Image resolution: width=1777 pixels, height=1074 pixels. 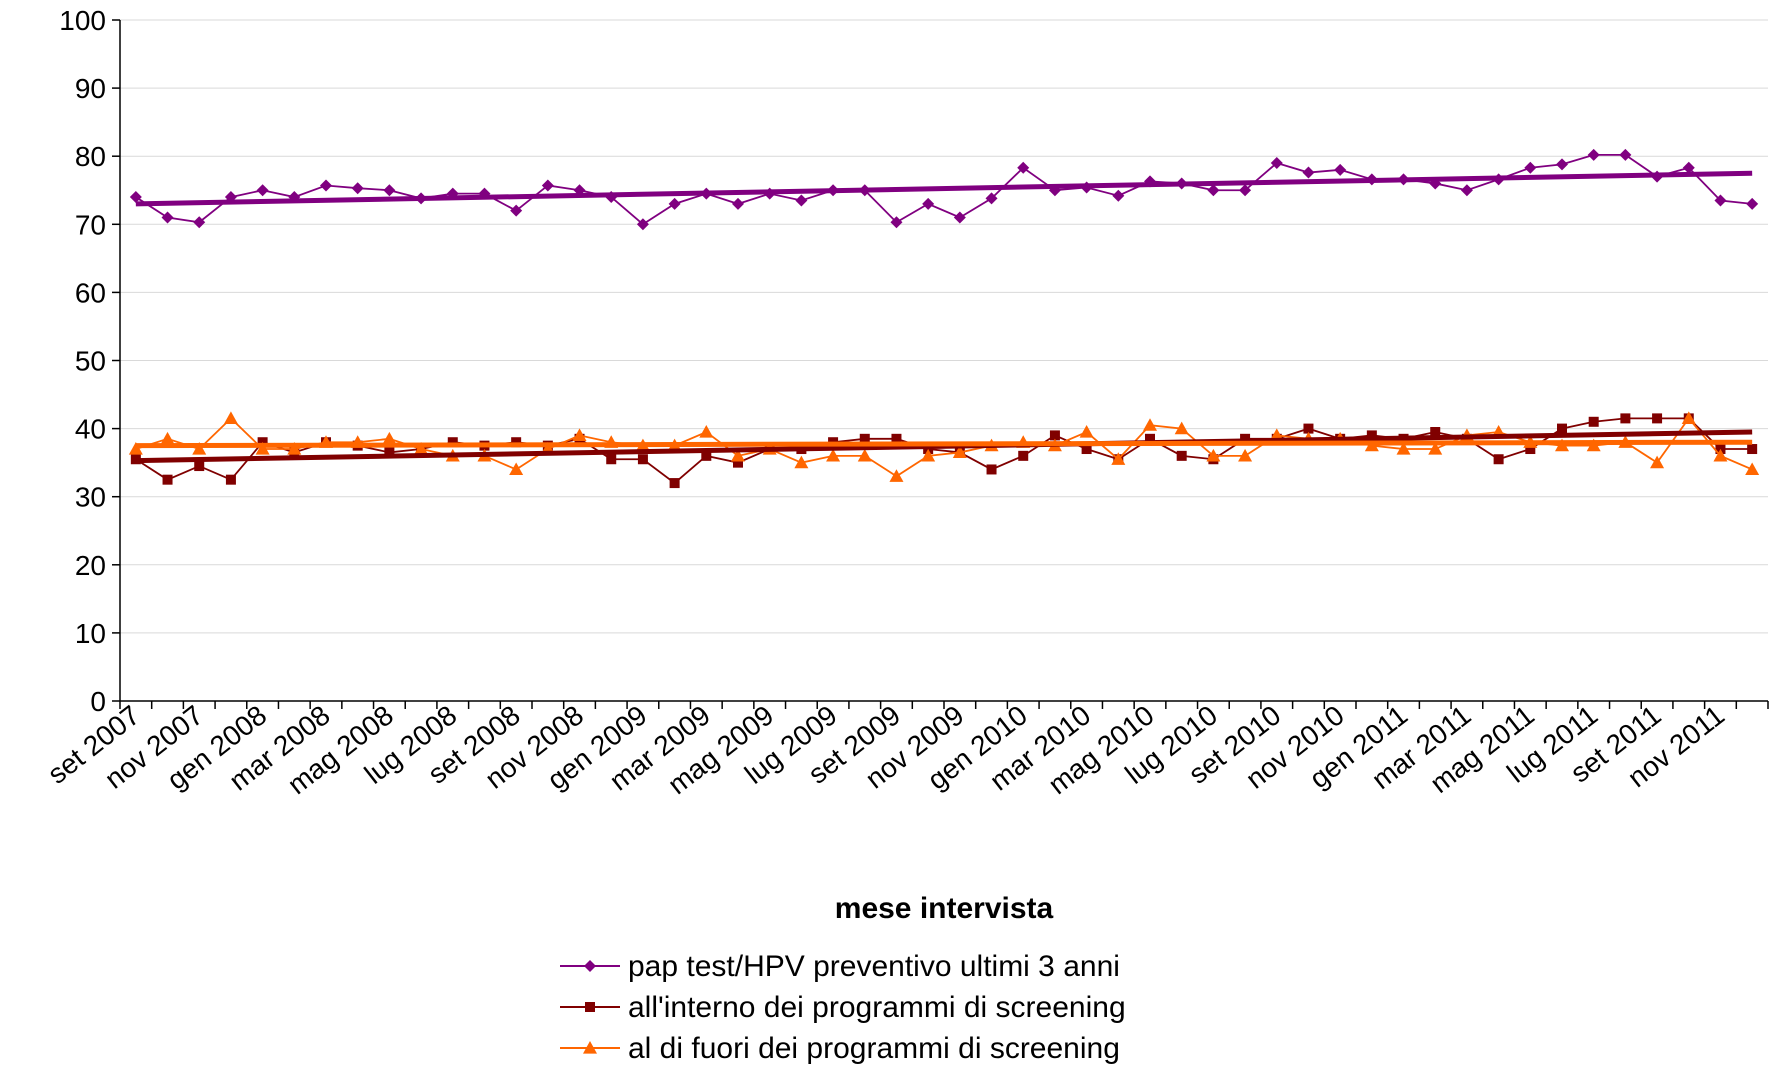 What do you see at coordinates (944, 908) in the screenshot?
I see `x-axis-title: mese intervista` at bounding box center [944, 908].